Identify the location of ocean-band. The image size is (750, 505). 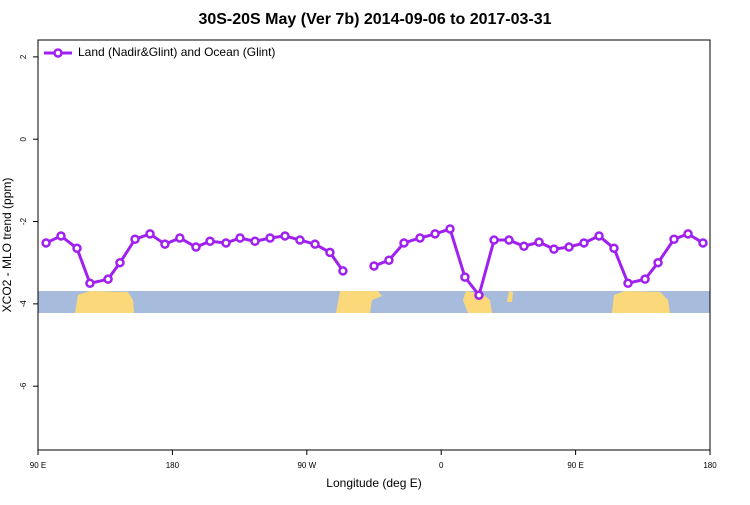
(374, 302).